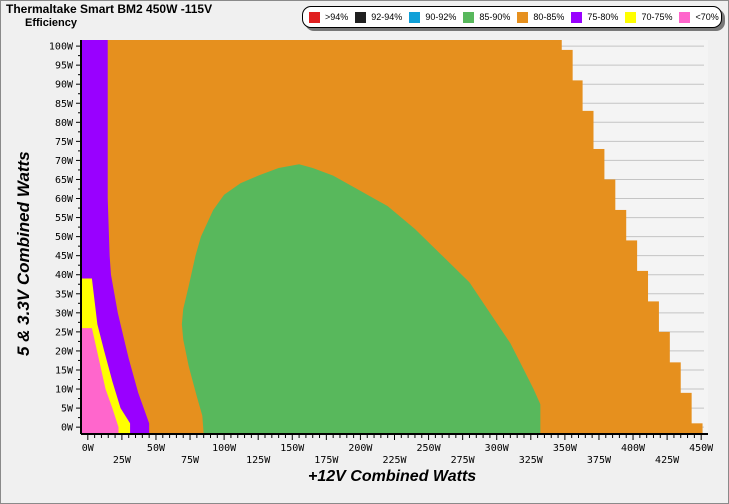 The image size is (729, 504). Describe the element at coordinates (61, 47) in the screenshot. I see `y-tick-label: 100W` at that location.